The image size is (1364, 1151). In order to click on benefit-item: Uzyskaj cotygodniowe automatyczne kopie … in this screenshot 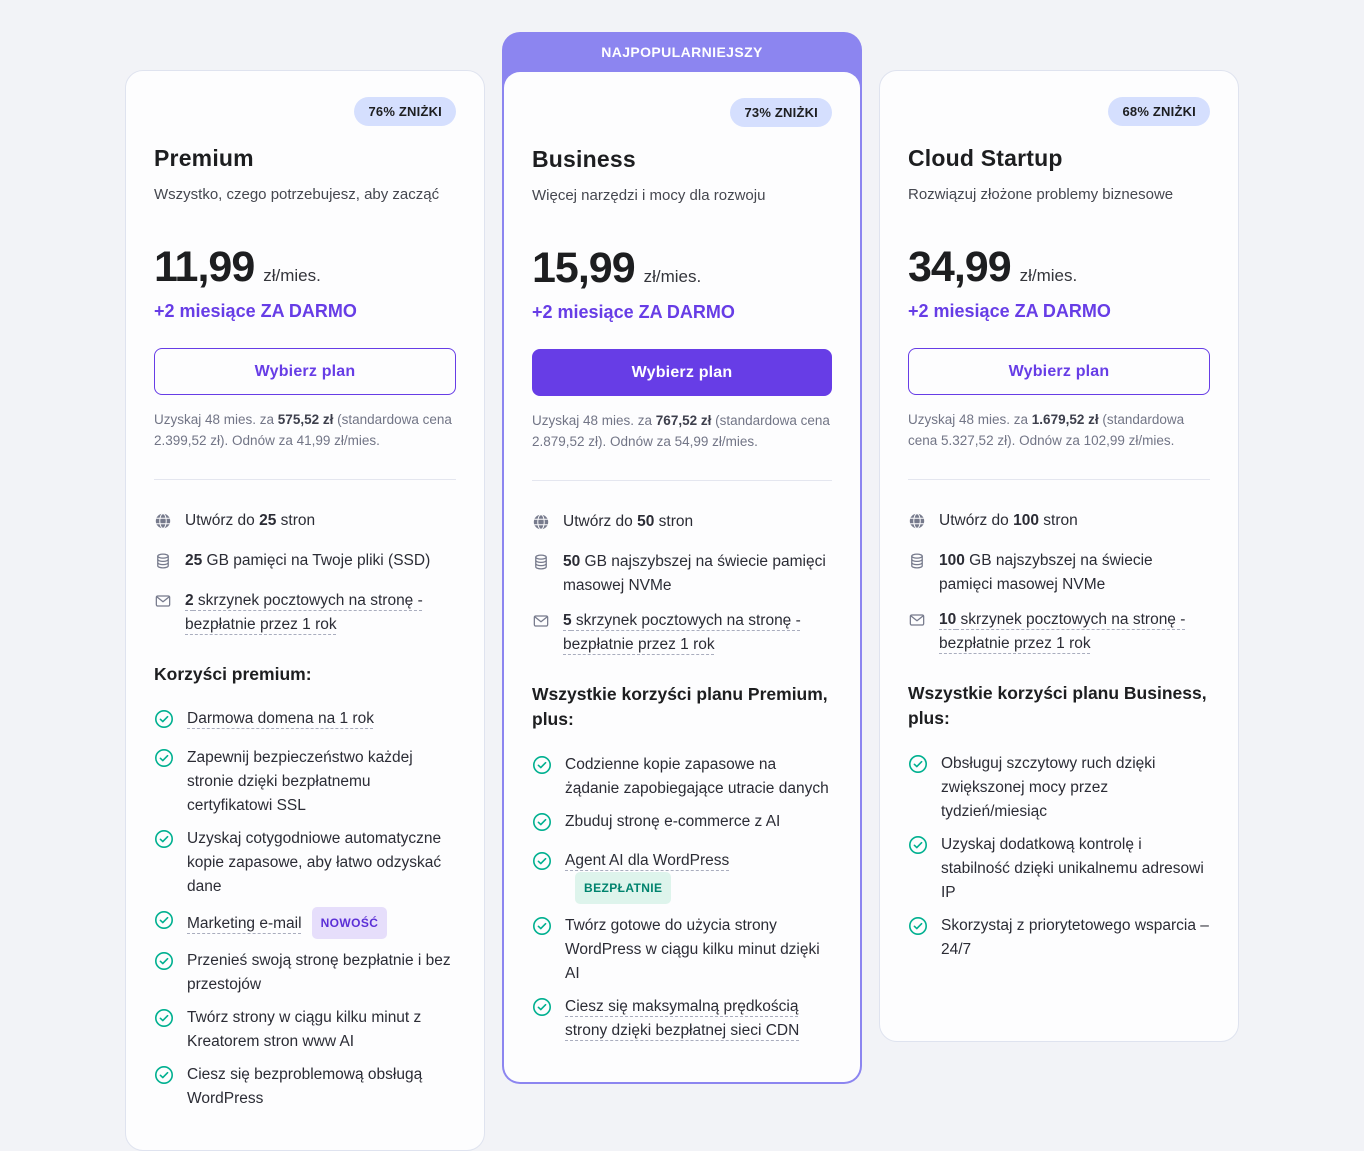, I will do `click(305, 863)`.